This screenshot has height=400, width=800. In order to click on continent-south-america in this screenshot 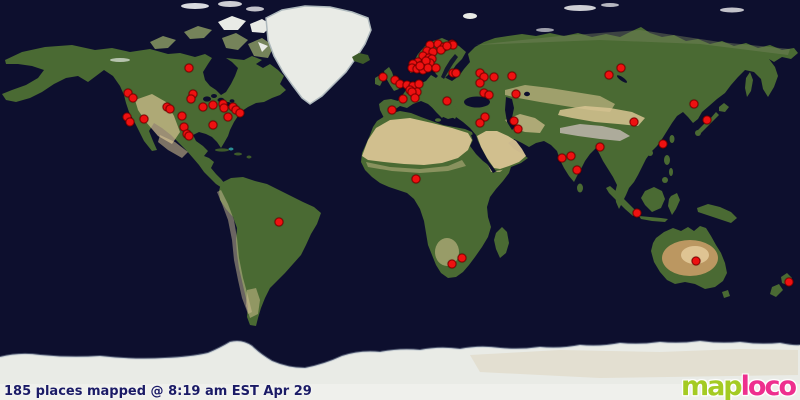, I will do `click(269, 251)`.